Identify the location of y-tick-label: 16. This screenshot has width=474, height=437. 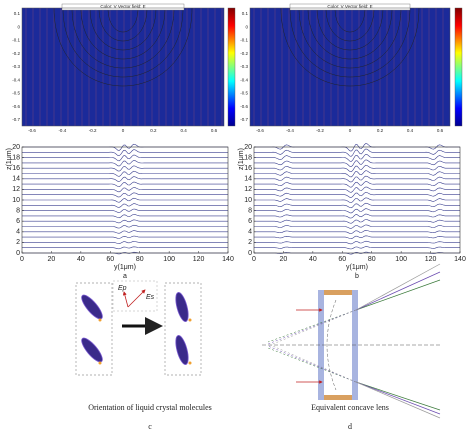
(16, 168).